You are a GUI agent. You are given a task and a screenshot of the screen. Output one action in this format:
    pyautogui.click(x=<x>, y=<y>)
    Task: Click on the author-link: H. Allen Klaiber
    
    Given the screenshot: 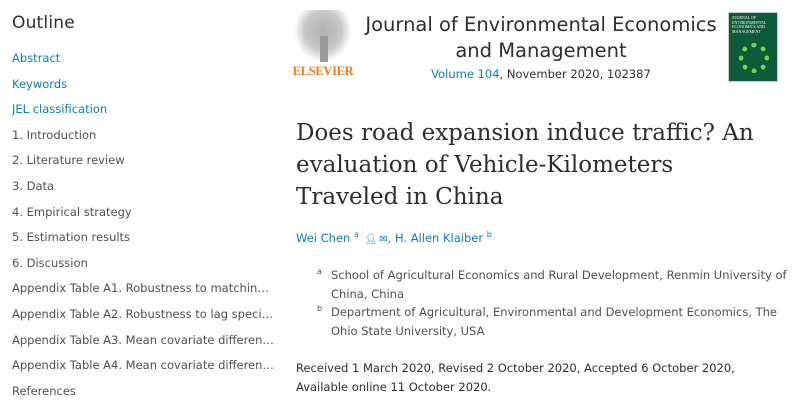 What is the action you would take?
    pyautogui.click(x=439, y=237)
    